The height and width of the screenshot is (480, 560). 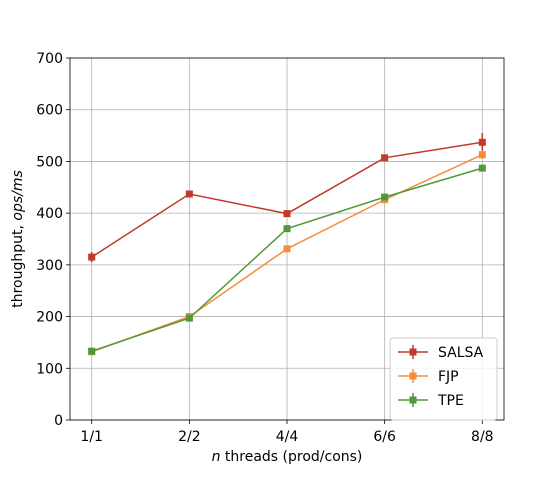 I want to click on x-axis: 1/1 2/2 4/4 6/6 8/8, so click(x=287, y=432).